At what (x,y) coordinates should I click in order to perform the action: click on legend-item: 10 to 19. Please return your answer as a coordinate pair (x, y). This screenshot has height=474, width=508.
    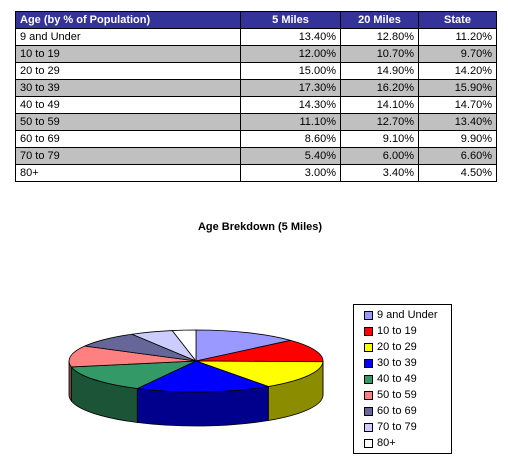
    Looking at the image, I should click on (402, 331).